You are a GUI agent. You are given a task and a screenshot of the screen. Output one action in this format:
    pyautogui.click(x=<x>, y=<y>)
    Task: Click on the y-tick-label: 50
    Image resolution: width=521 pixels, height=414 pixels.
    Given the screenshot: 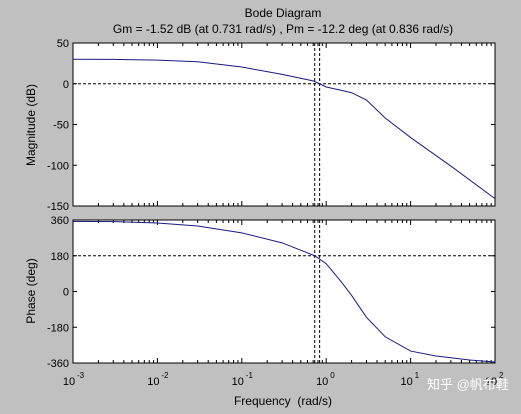 What is the action you would take?
    pyautogui.click(x=63, y=44)
    